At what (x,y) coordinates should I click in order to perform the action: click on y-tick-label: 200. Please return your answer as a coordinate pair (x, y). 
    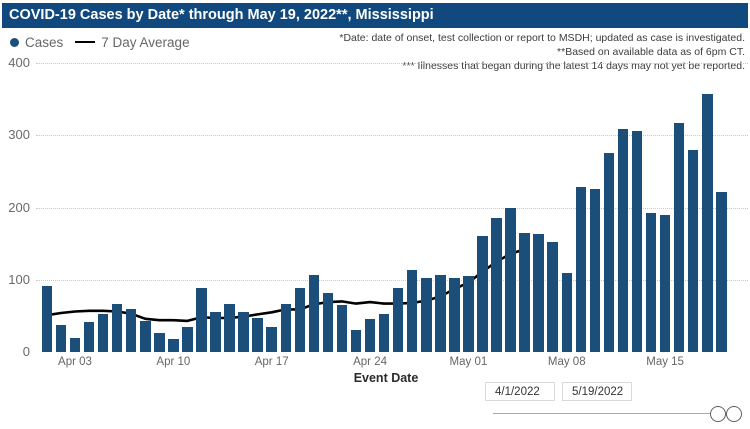
    Looking at the image, I should click on (19, 207).